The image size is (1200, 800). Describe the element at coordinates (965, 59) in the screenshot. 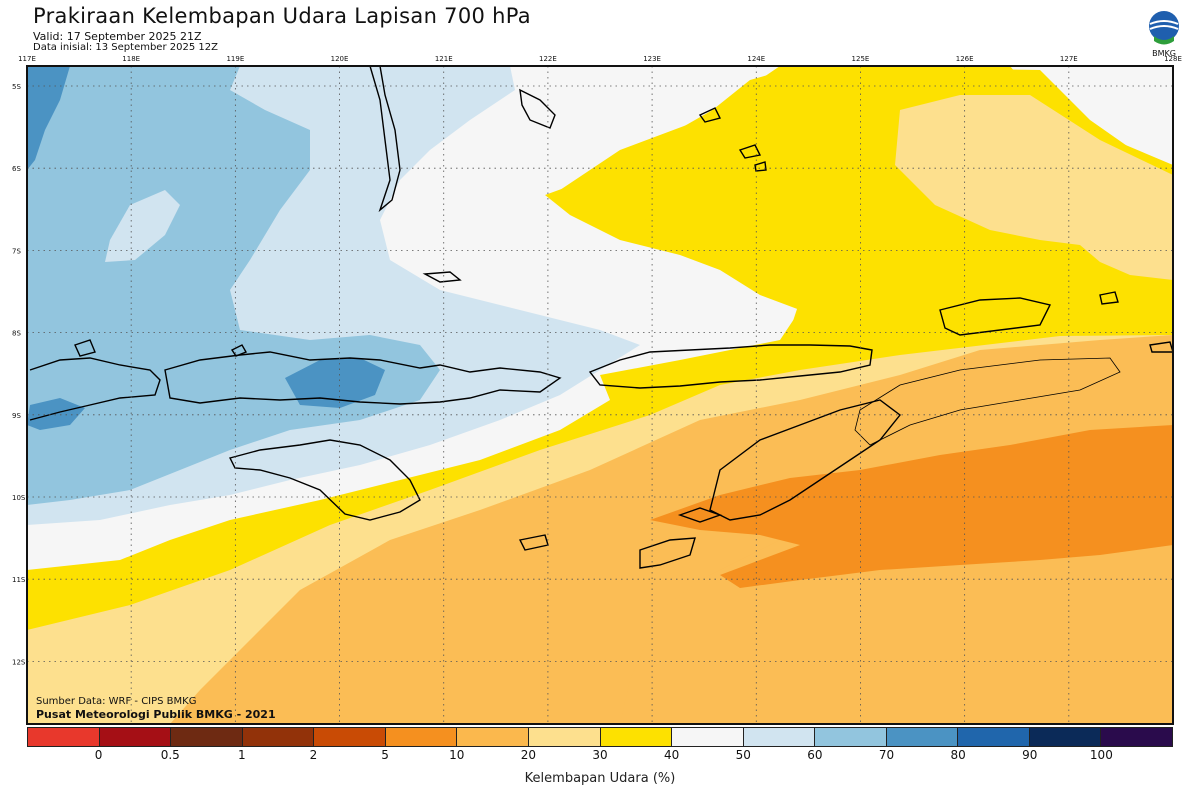

I see `longitude-label: 126E` at that location.